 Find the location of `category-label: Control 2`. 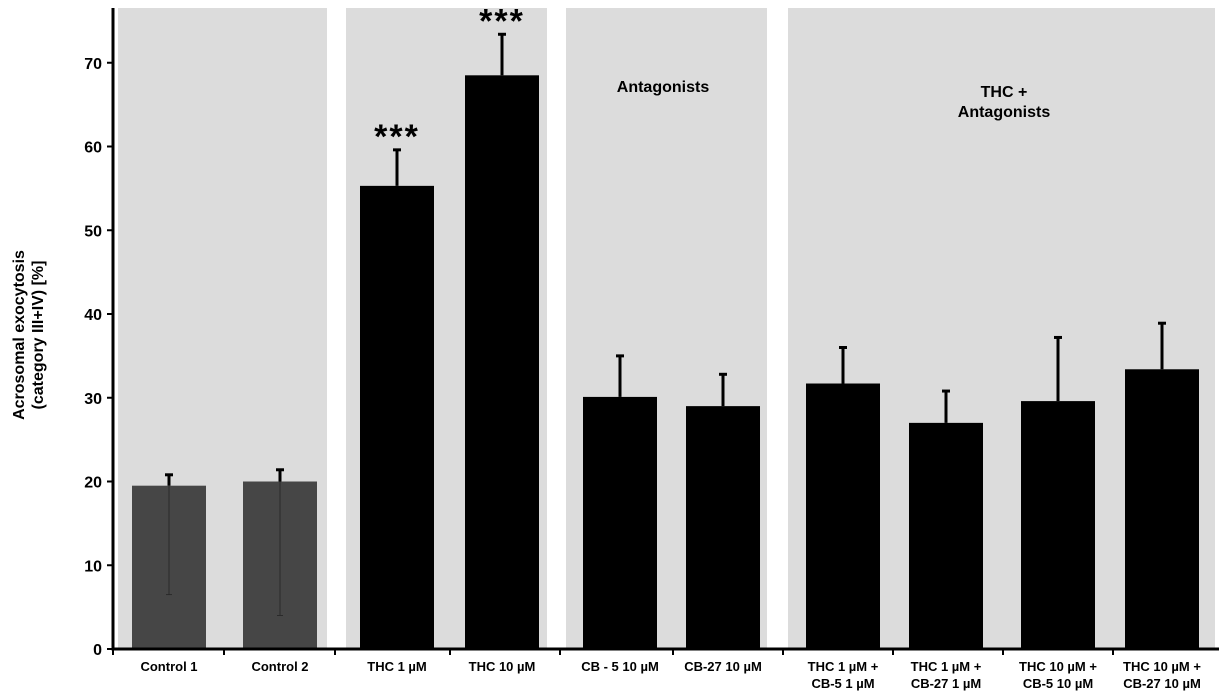

category-label: Control 2 is located at coordinates (279, 666).